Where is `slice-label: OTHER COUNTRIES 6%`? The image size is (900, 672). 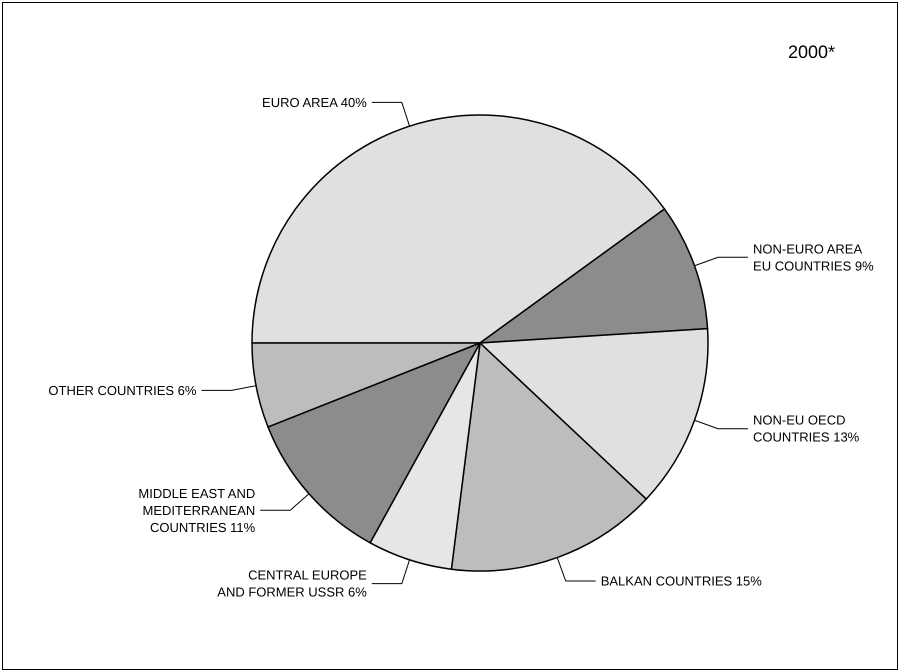 slice-label: OTHER COUNTRIES 6% is located at coordinates (122, 390).